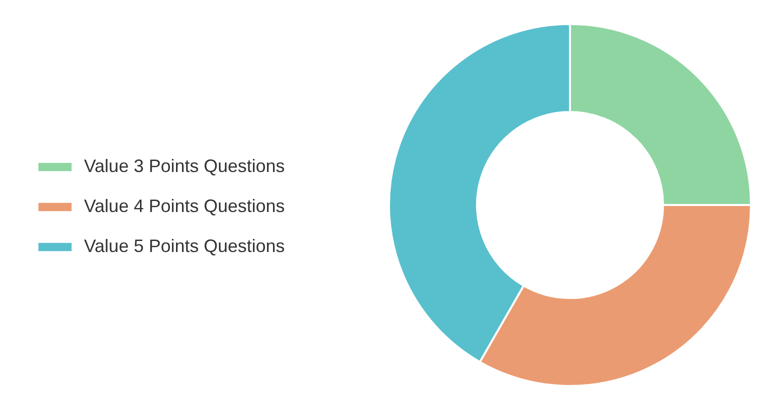 The width and height of the screenshot is (778, 393). I want to click on legend-label: Value 3 Points Questions, so click(184, 166).